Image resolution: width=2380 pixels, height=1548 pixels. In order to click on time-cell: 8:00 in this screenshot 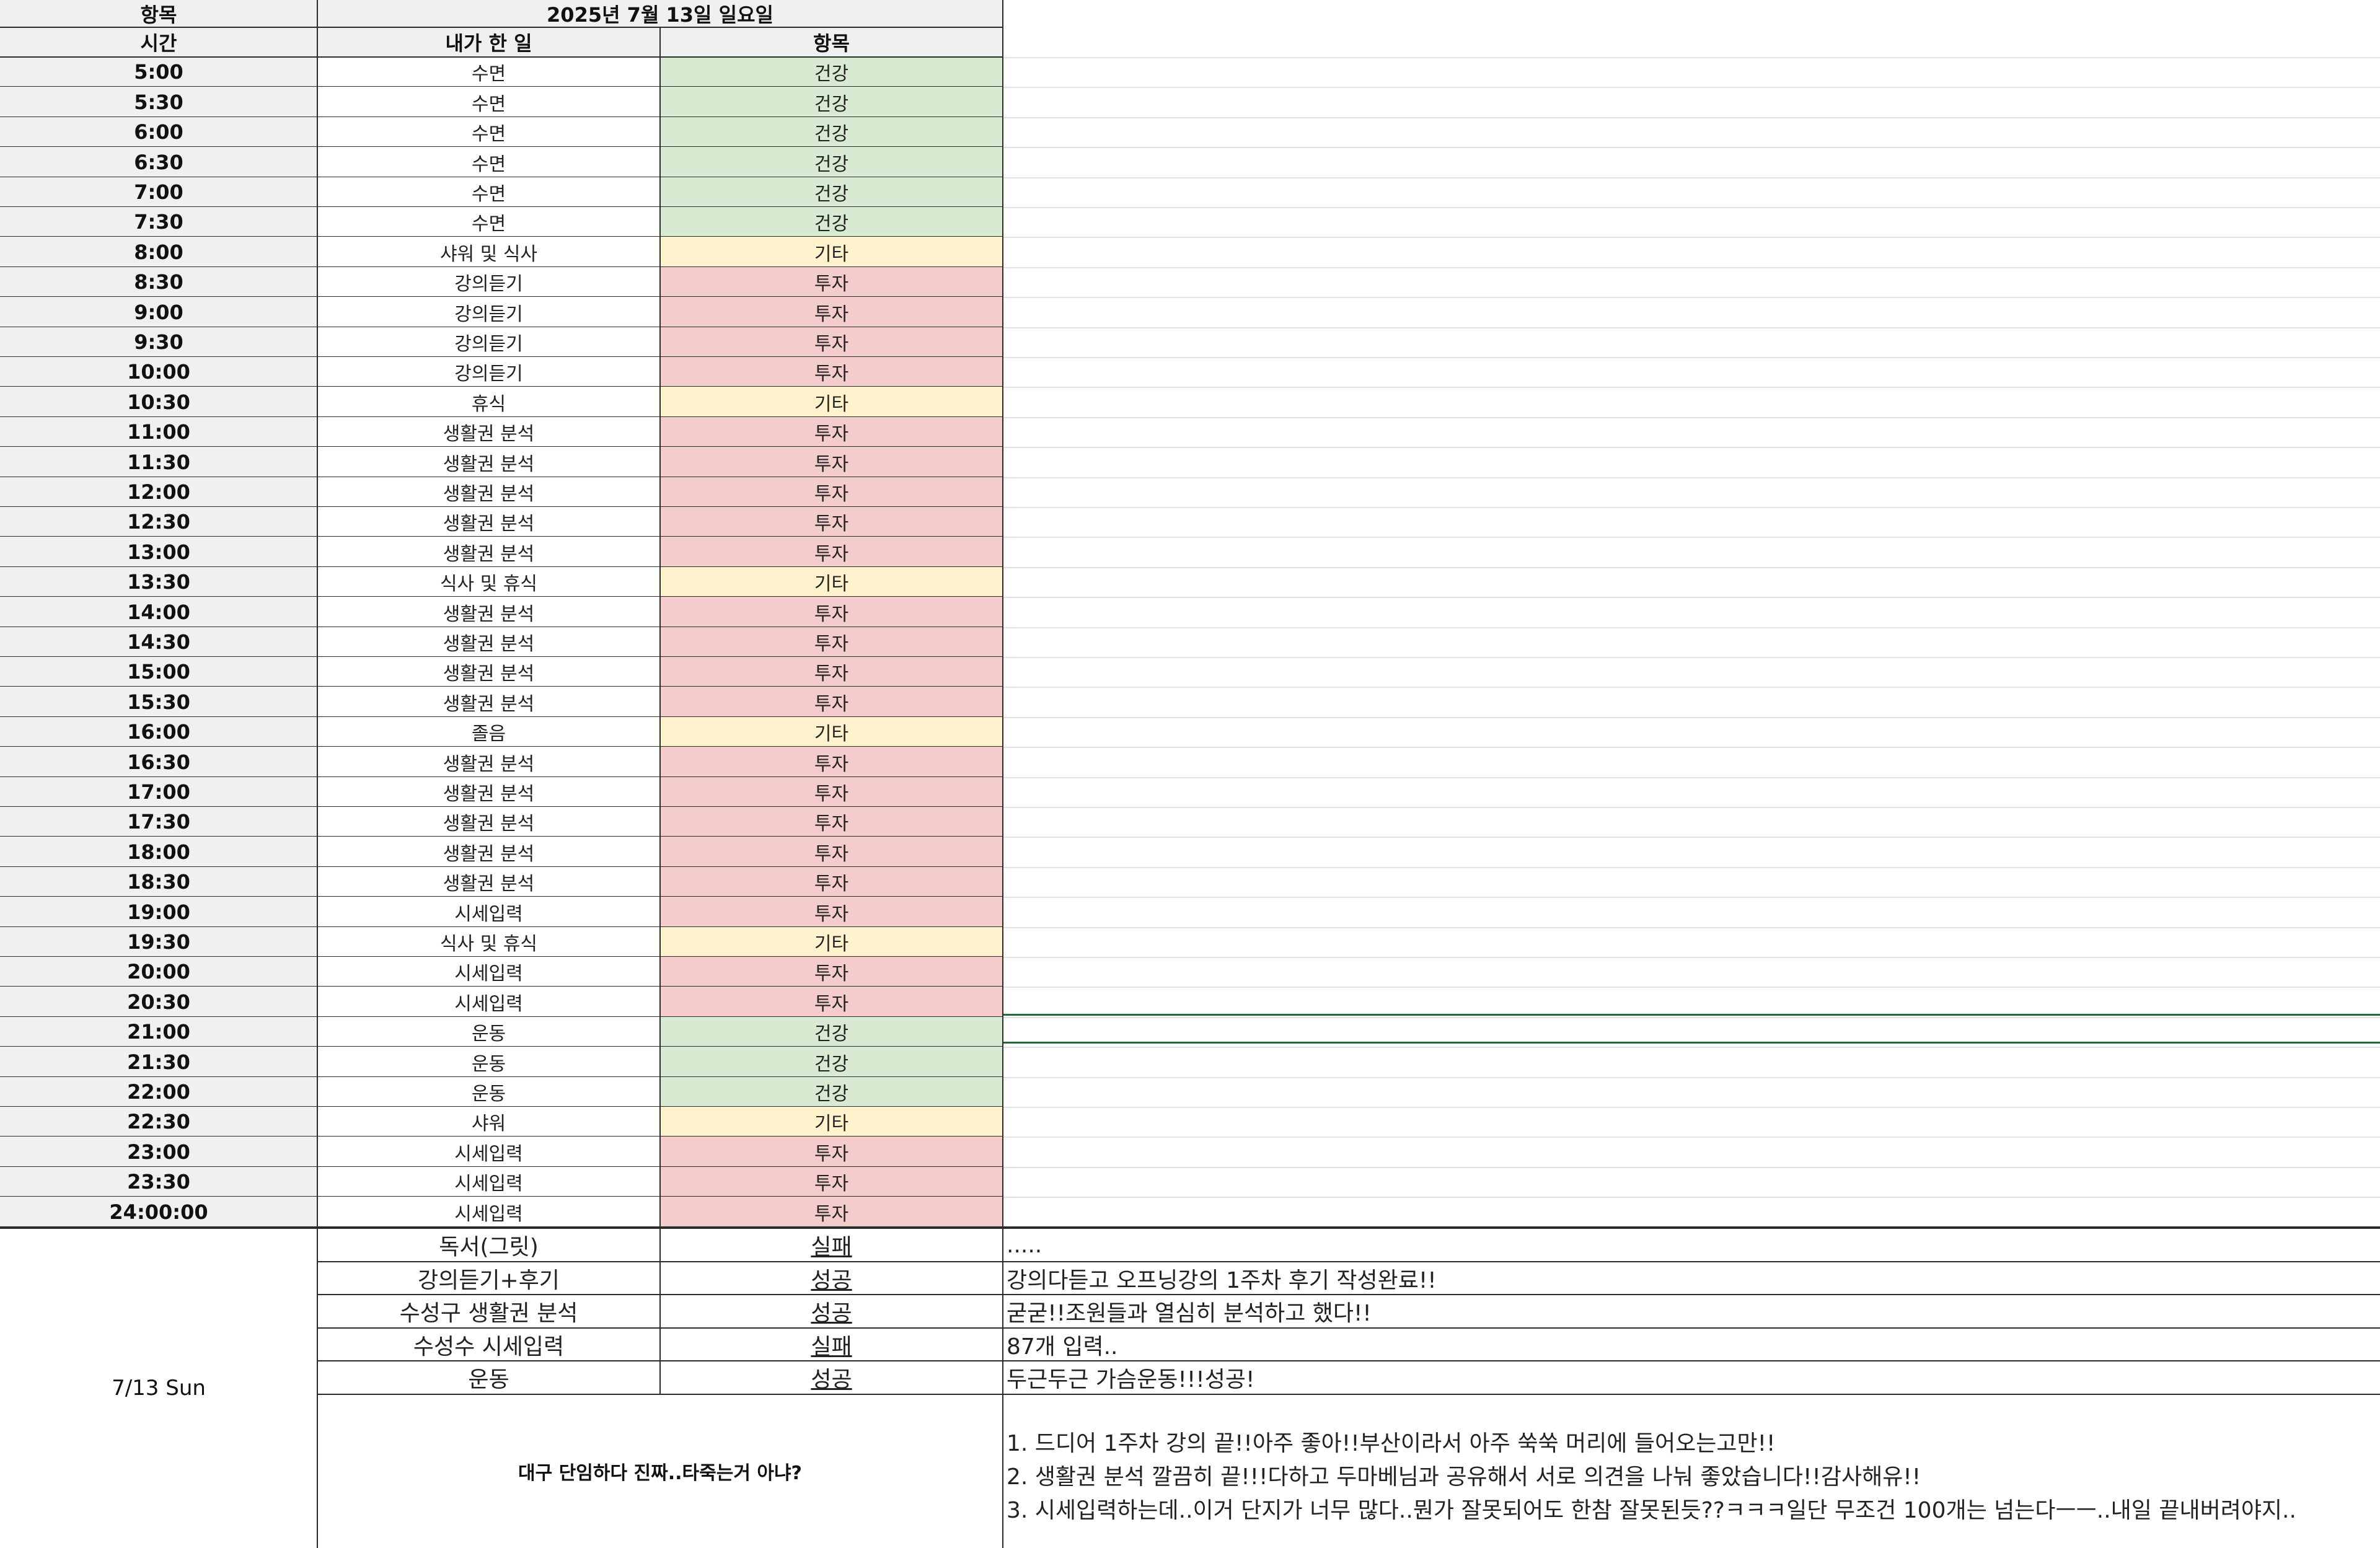, I will do `click(158, 252)`.